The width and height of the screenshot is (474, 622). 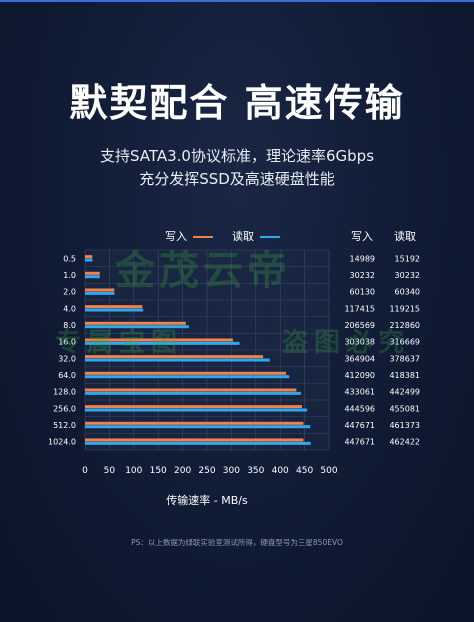 What do you see at coordinates (69, 292) in the screenshot?
I see `y-tick-label: 2.0` at bounding box center [69, 292].